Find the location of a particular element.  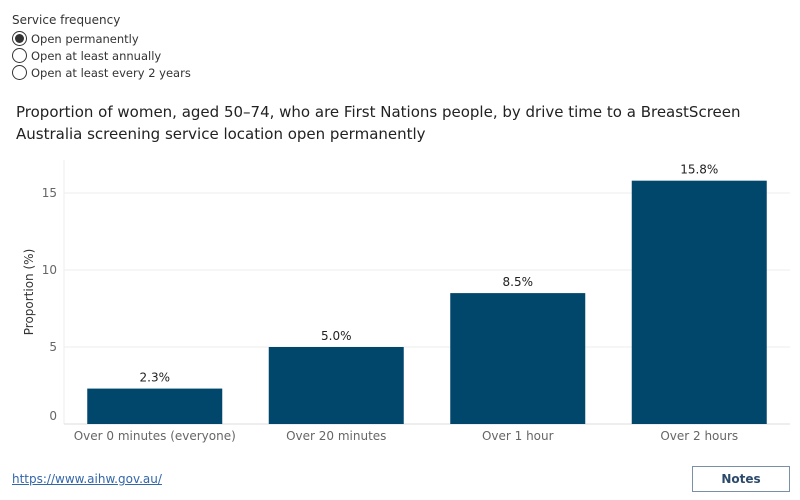

radio-option: Open at least every 2 years is located at coordinates (101, 72).